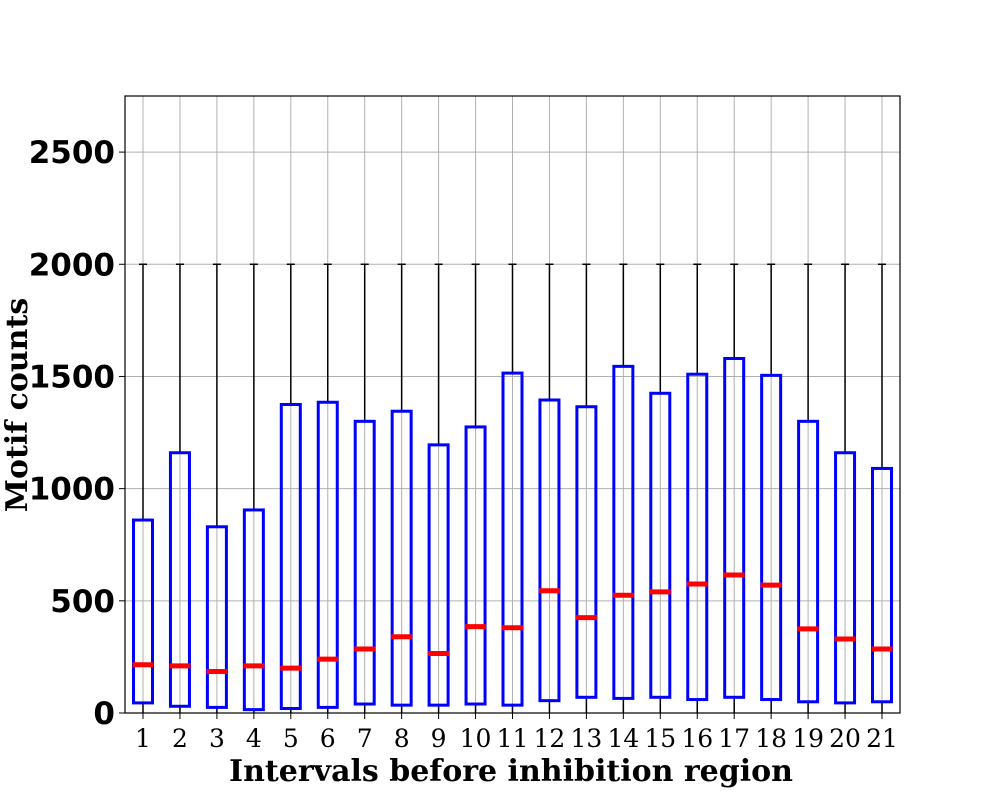 This screenshot has width=1000, height=800. What do you see at coordinates (72, 490) in the screenshot?
I see `y-tick-label: 1000` at bounding box center [72, 490].